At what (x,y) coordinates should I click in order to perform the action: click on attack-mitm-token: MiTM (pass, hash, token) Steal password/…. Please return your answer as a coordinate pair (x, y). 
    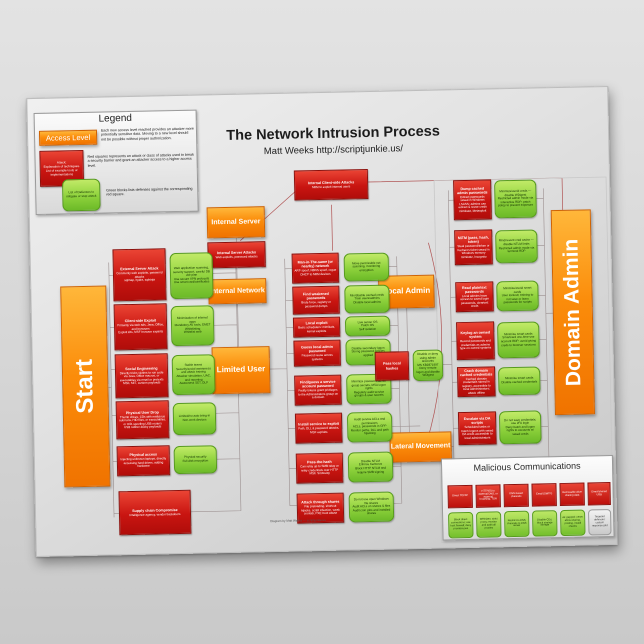
    Looking at the image, I should click on (473, 247).